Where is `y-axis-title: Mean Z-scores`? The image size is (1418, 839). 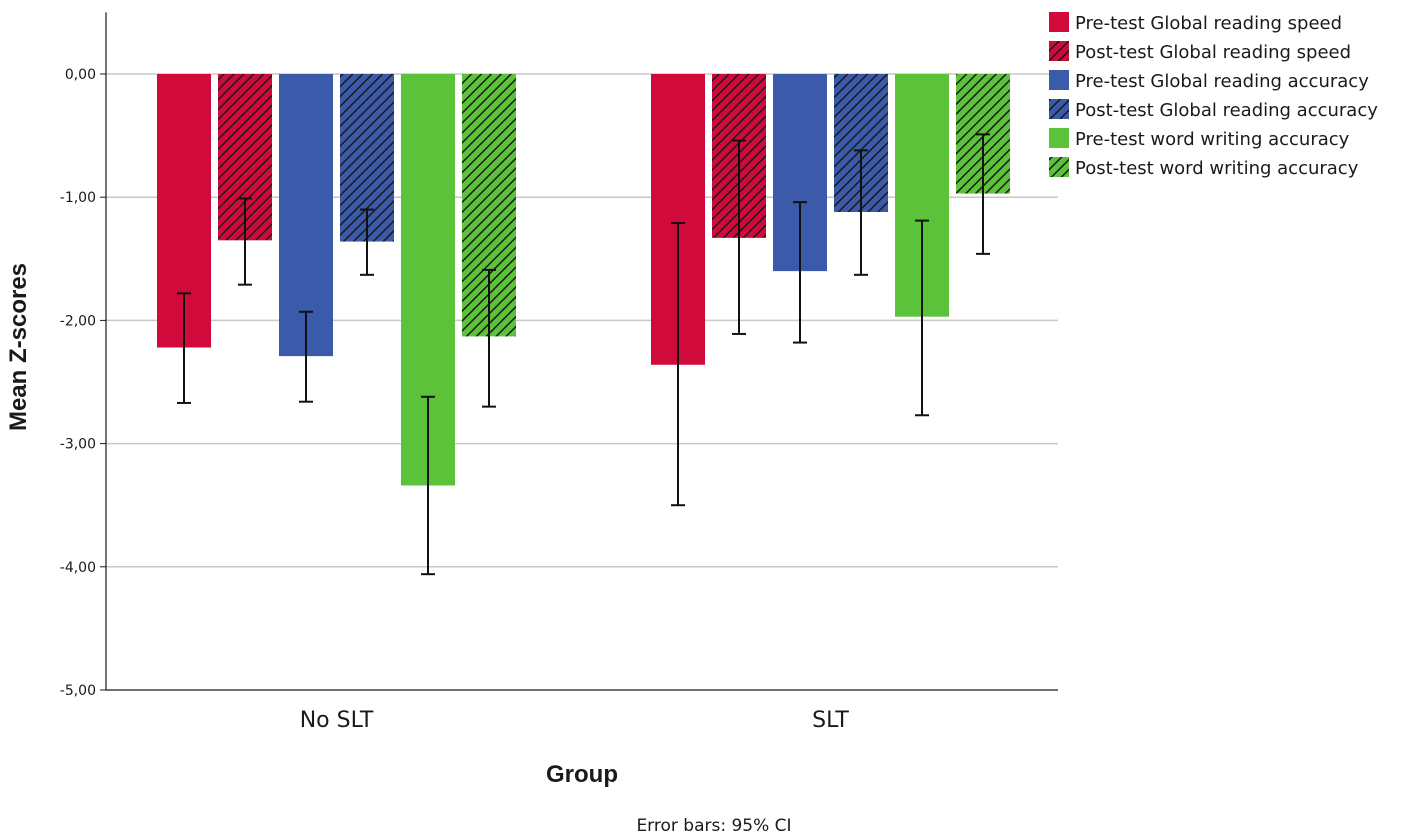 y-axis-title: Mean Z-scores is located at coordinates (18, 347).